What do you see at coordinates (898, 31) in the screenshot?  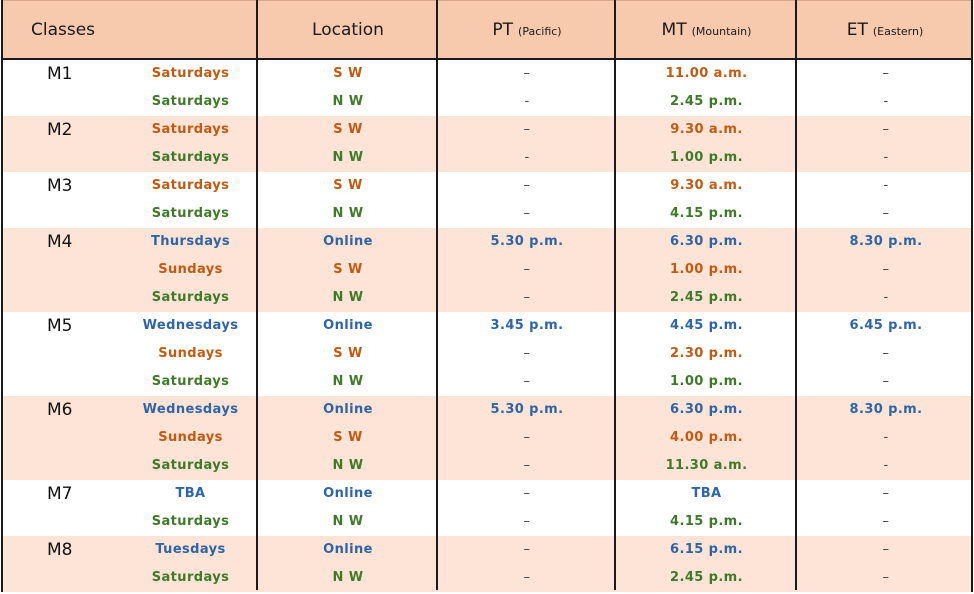 I see `header-et-sub: (Eastern)` at bounding box center [898, 31].